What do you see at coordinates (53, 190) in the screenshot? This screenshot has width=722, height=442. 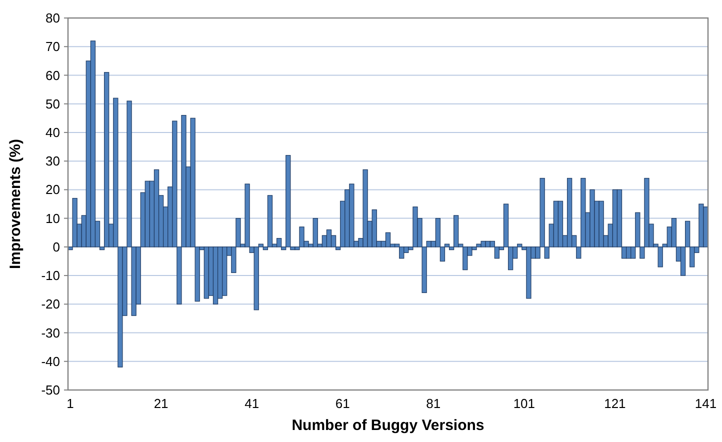 I see `y-tick-label: 20` at bounding box center [53, 190].